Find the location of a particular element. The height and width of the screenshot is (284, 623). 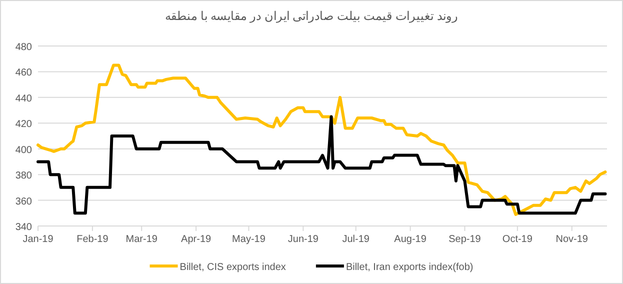

x-tick-label: Nov-19 is located at coordinates (572, 239).